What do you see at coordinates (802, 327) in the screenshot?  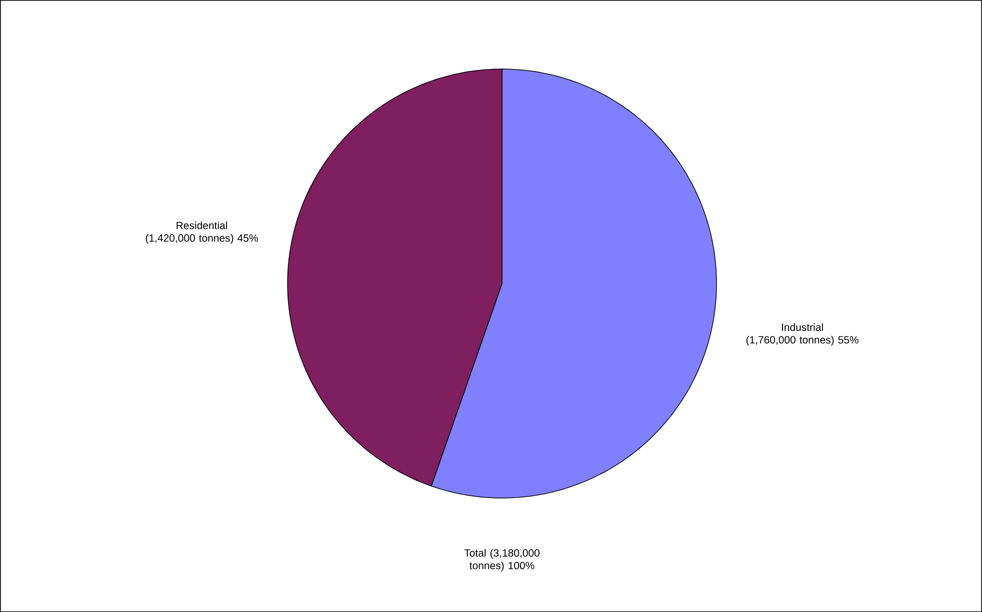 I see `slice-label: Industrial` at bounding box center [802, 327].